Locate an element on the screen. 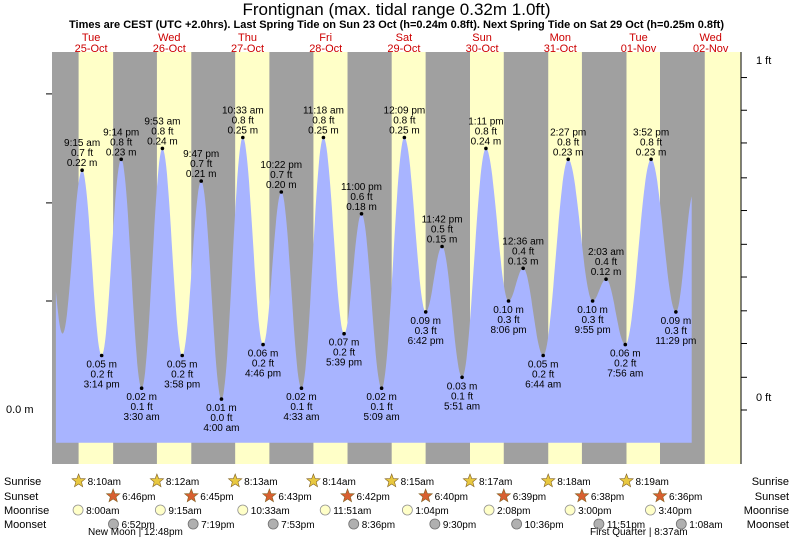 This screenshot has height=539, width=793. tide-label: 0.06 m is located at coordinates (625, 354).